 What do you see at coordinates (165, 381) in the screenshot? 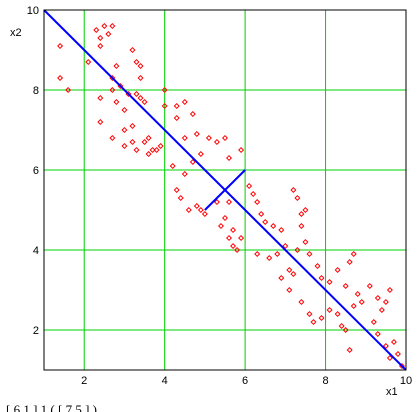
I see `x-tick-label: 4` at bounding box center [165, 381].